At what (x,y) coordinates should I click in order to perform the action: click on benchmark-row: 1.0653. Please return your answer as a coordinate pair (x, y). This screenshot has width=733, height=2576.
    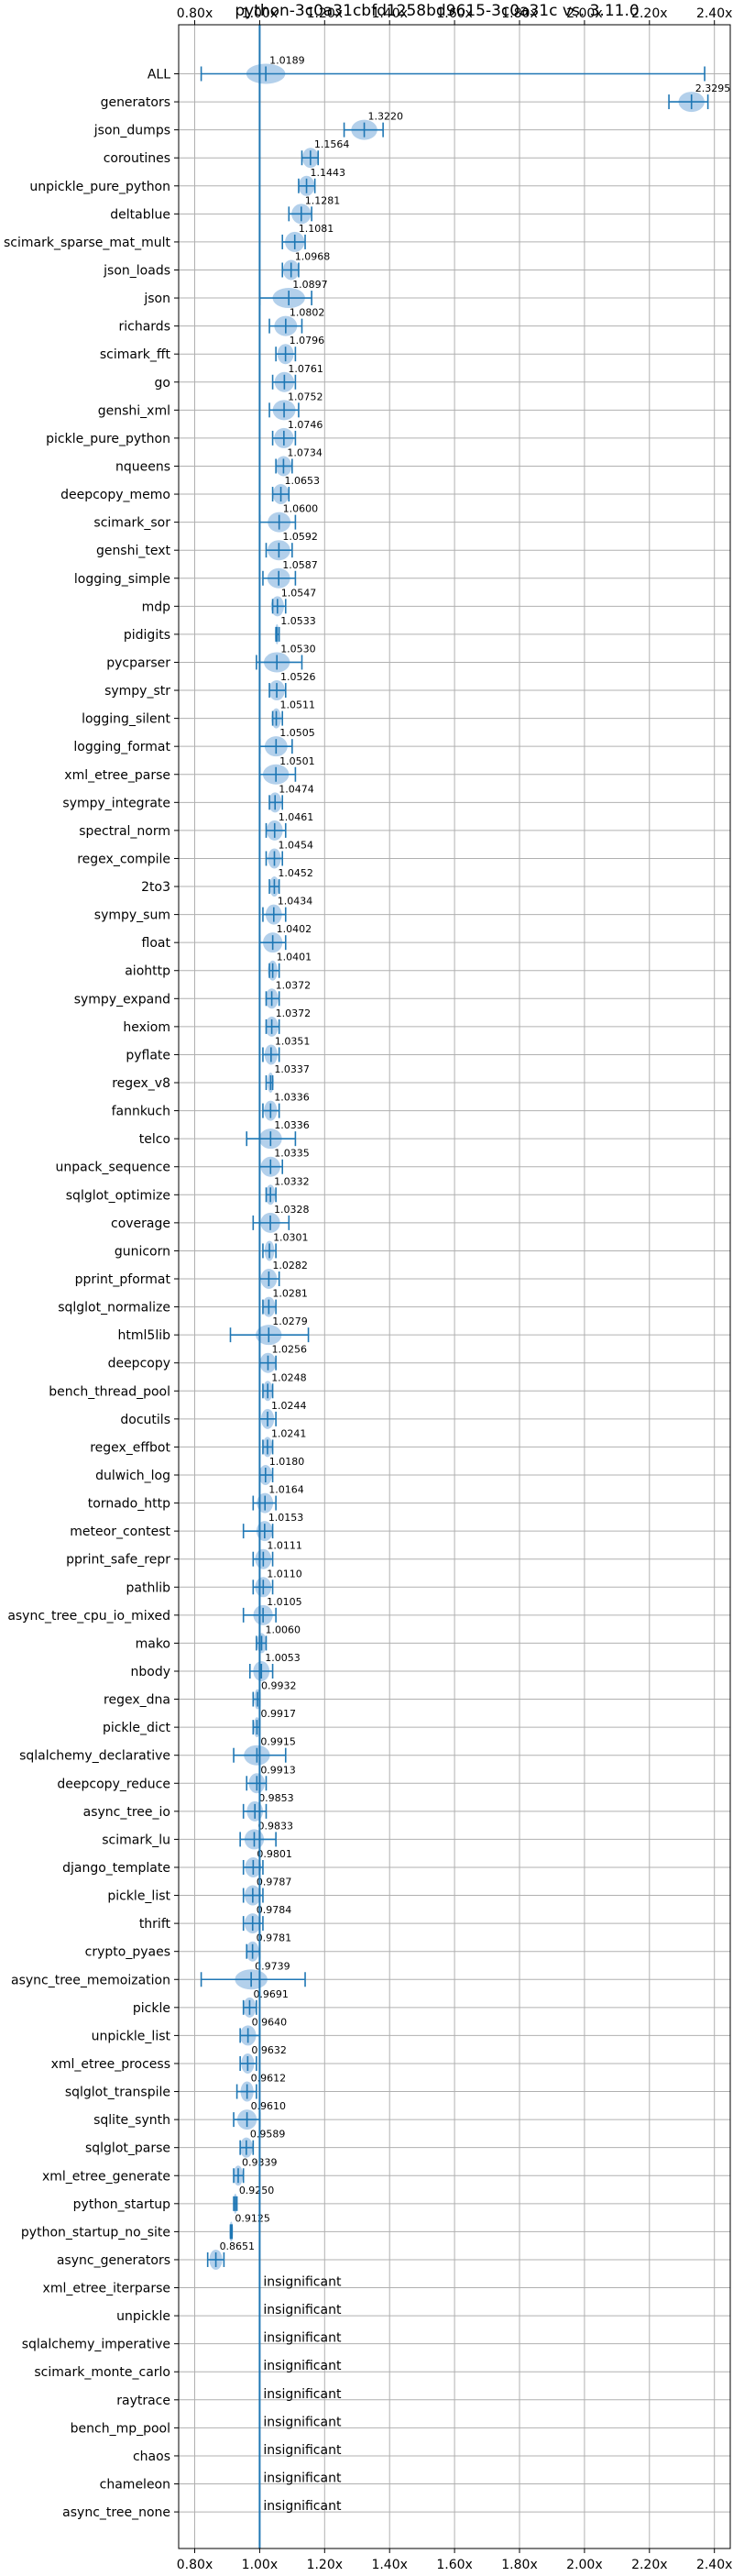
    Looking at the image, I should click on (296, 490).